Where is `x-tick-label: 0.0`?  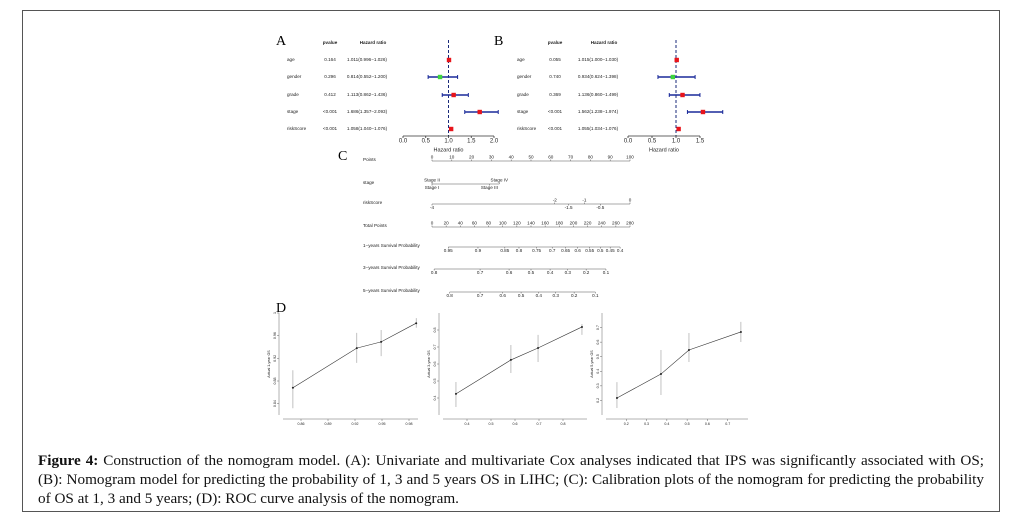
x-tick-label: 0.0 is located at coordinates (403, 142).